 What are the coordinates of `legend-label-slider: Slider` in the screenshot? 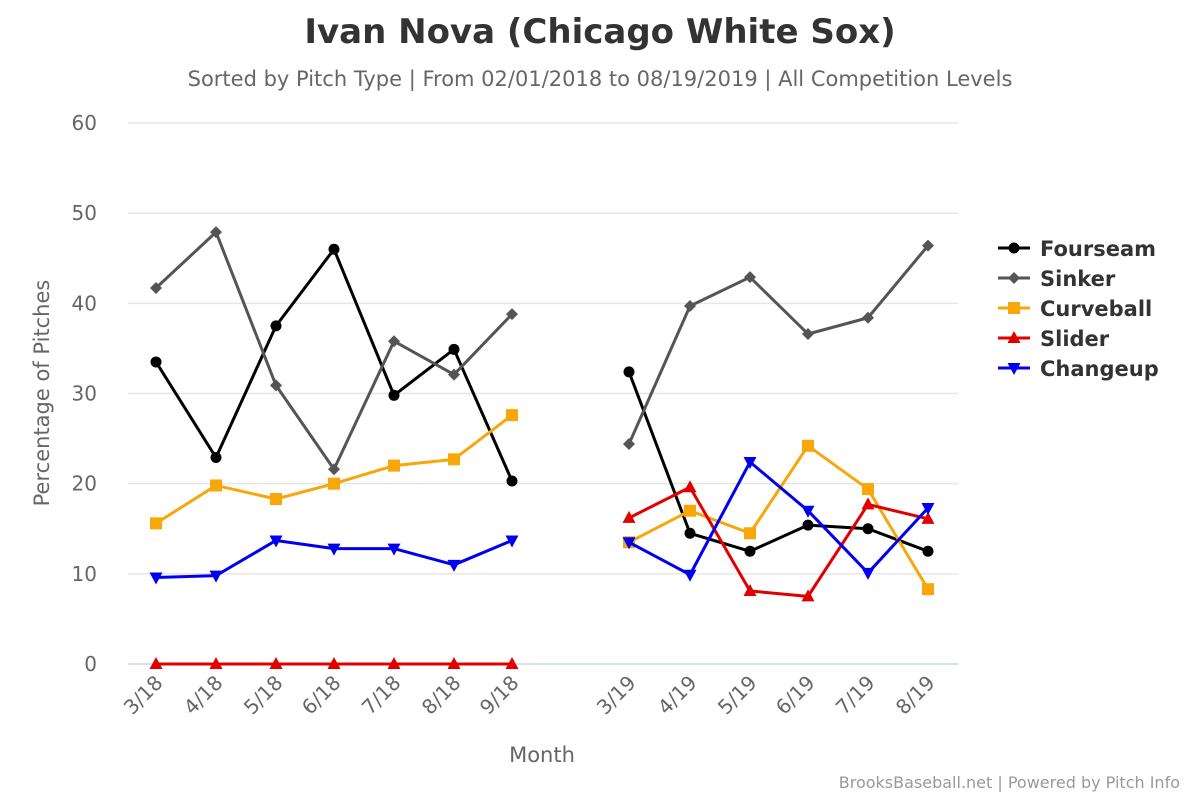 It's located at (1075, 339).